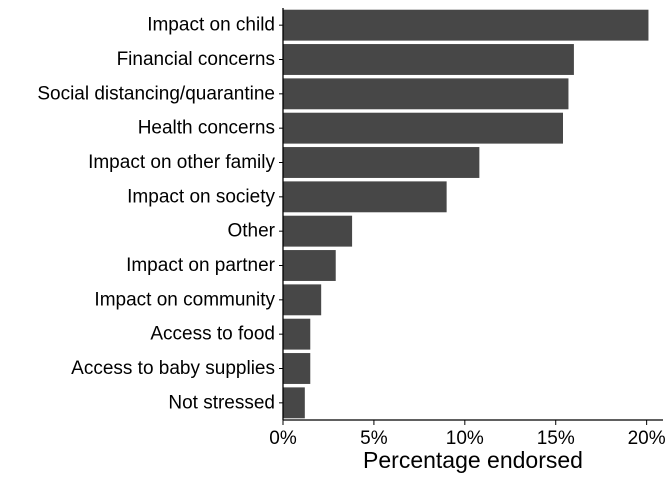 The height and width of the screenshot is (480, 672). Describe the element at coordinates (173, 368) in the screenshot. I see `category-label: Access to baby supplies` at that location.